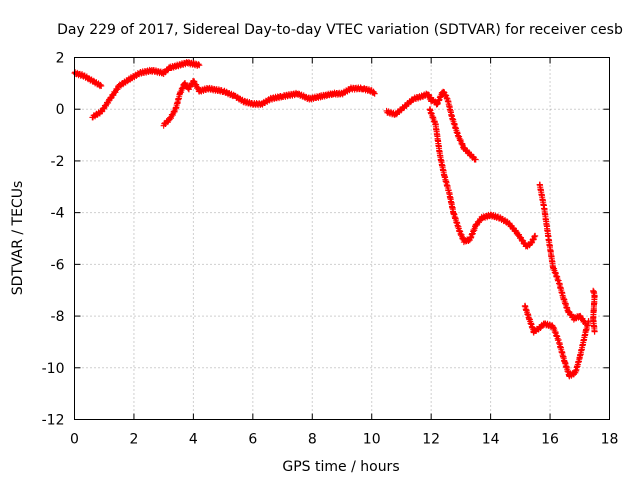 The width and height of the screenshot is (640, 480). What do you see at coordinates (58, 162) in the screenshot?
I see `y-tick-label: -2` at bounding box center [58, 162].